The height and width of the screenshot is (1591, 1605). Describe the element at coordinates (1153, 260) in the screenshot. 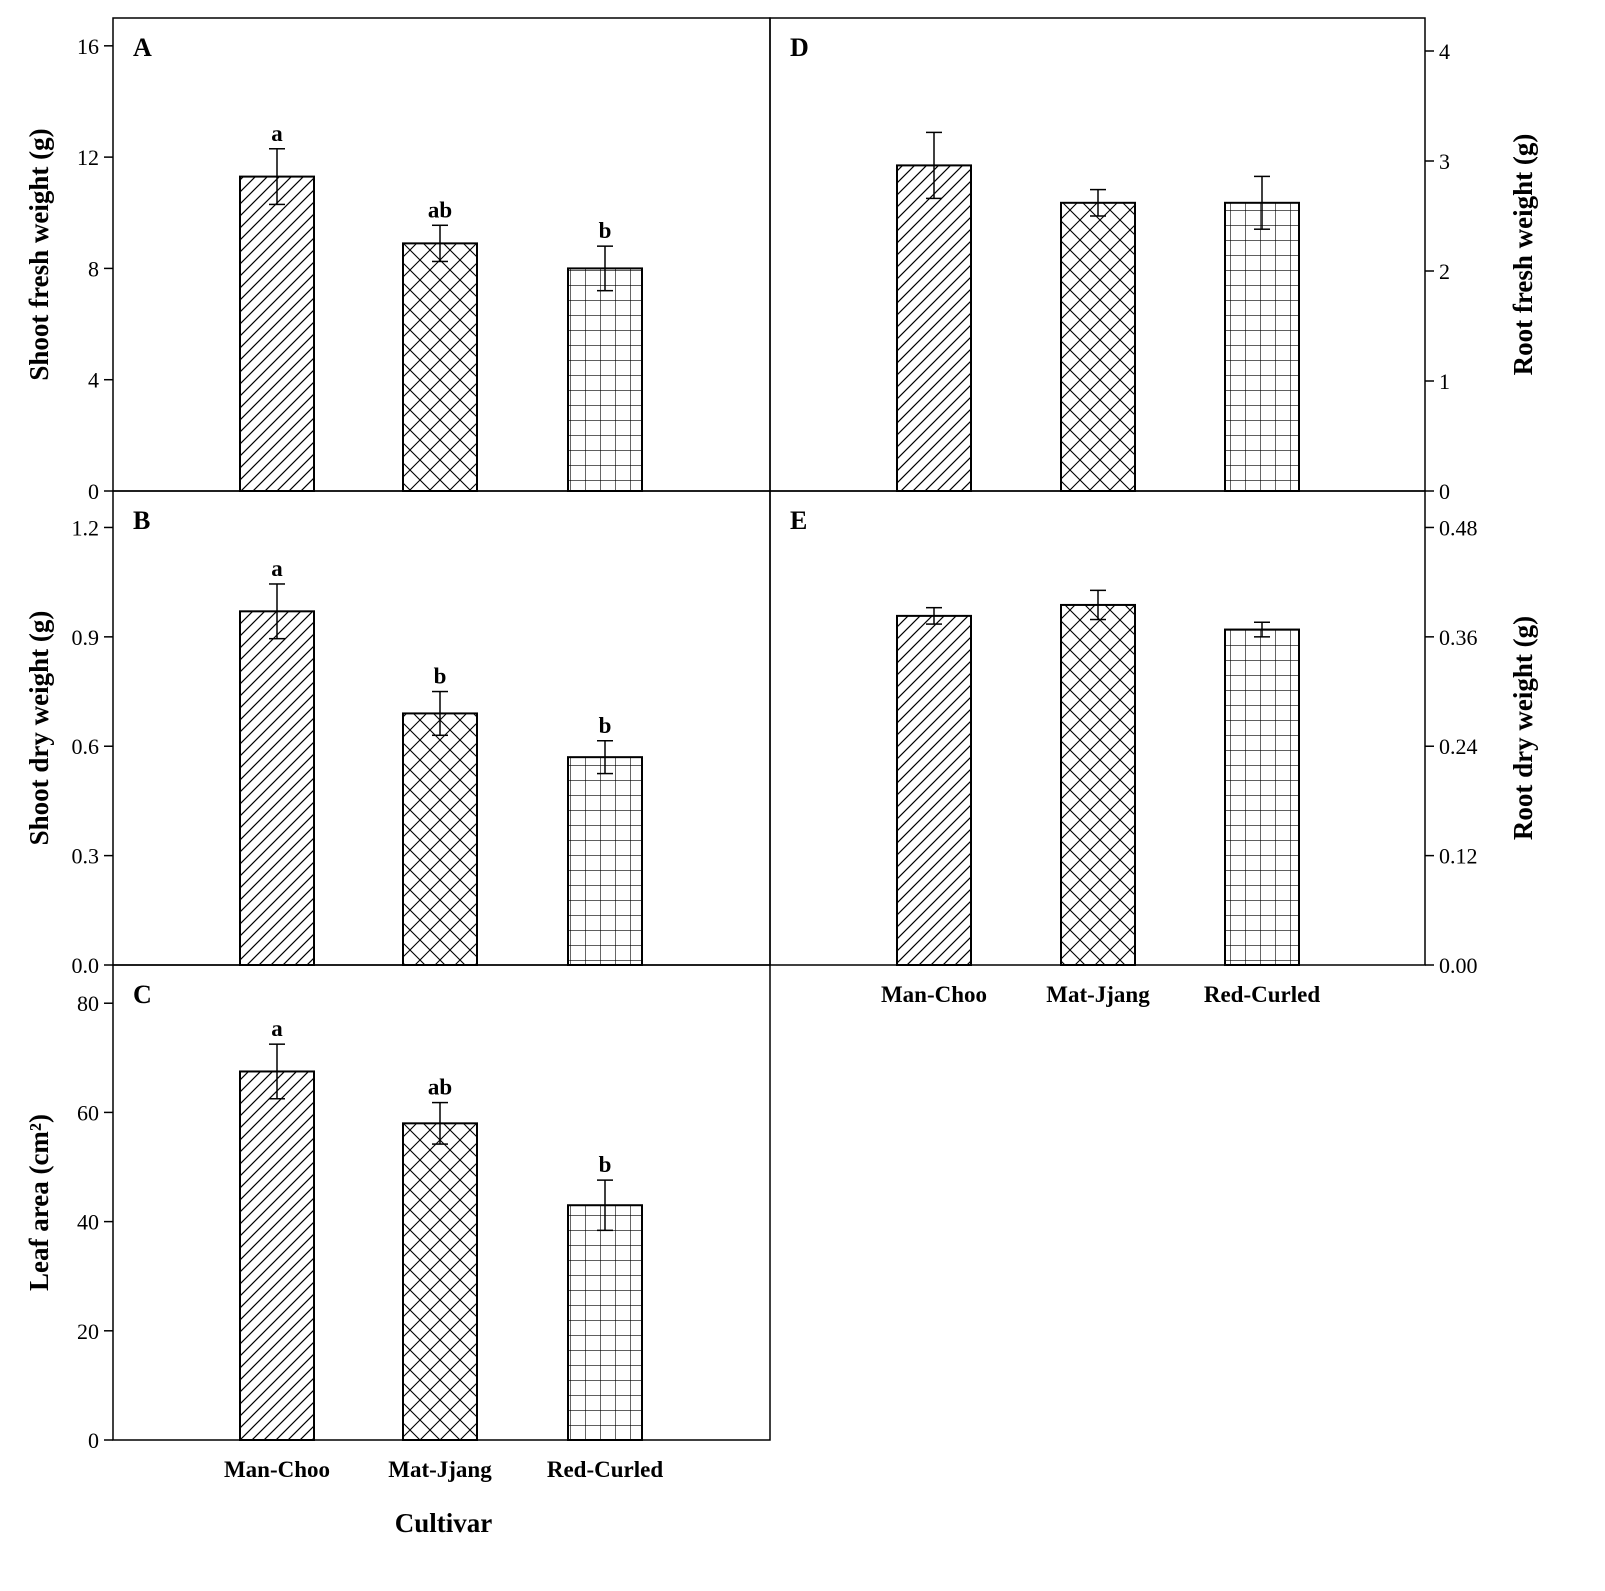

I see `panel-d: 0 1 2 3 4 D Root fresh weight (g)` at that location.